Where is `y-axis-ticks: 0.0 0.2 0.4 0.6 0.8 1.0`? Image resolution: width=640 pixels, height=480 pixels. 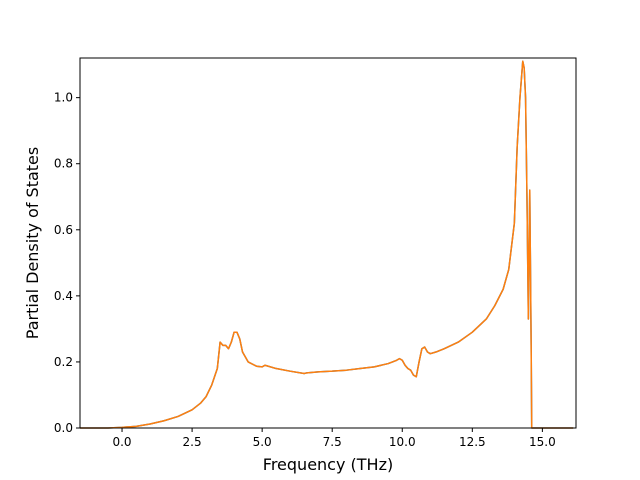 y-axis-ticks: 0.0 0.2 0.4 0.6 0.8 1.0 is located at coordinates (67, 263).